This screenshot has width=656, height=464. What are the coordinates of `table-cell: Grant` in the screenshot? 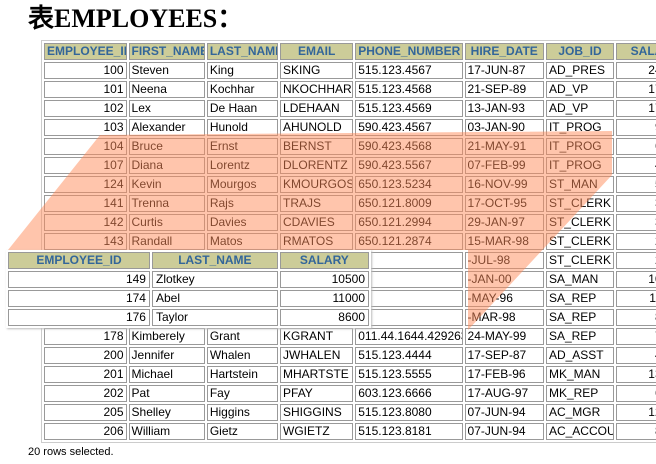 It's located at (242, 336).